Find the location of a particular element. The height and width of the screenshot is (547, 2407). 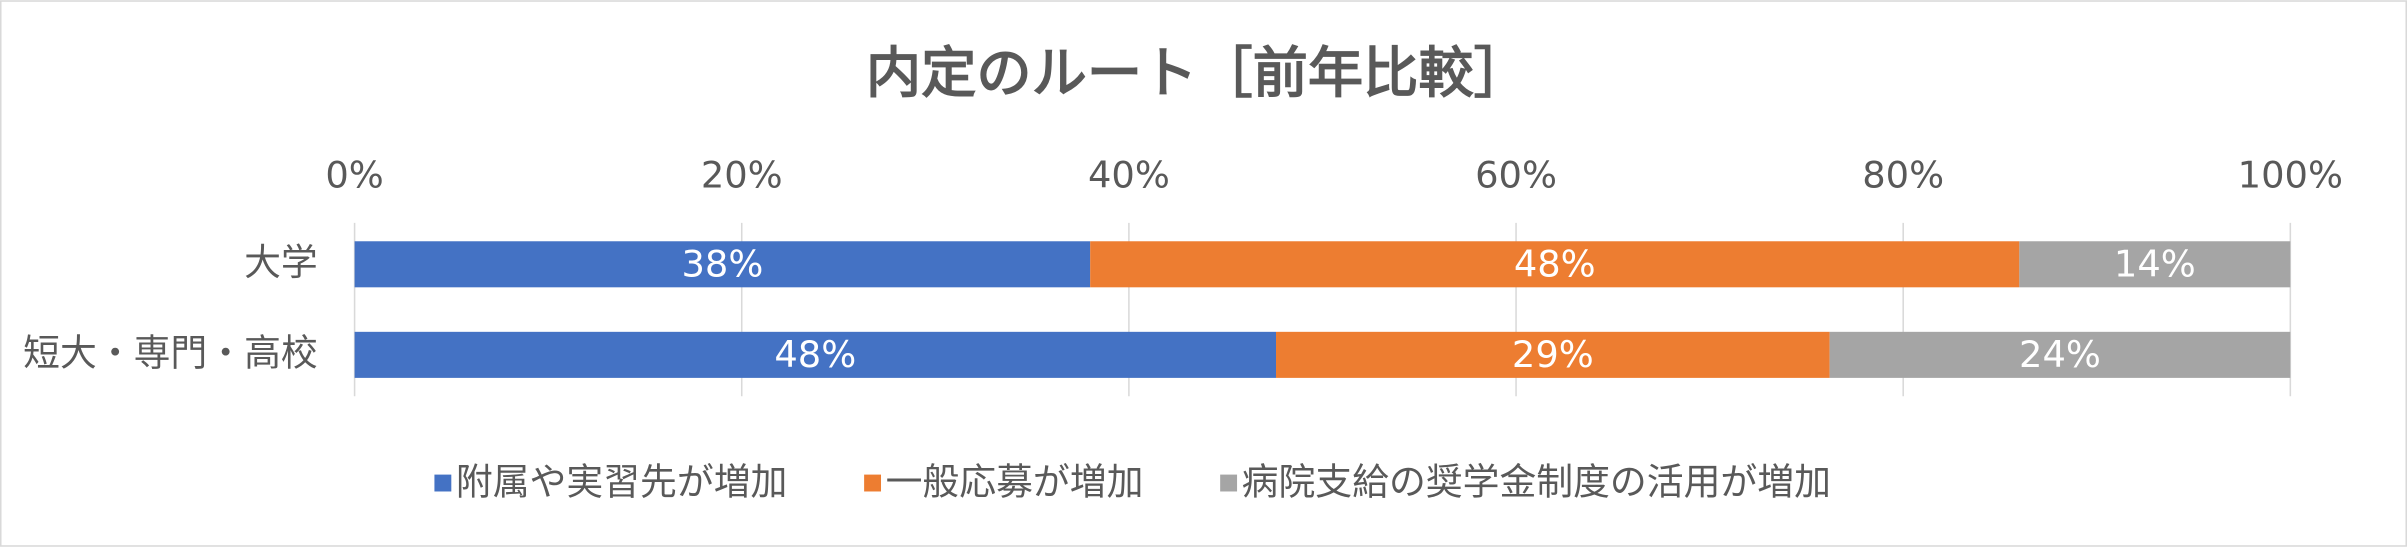

y-tick-label: 大学 is located at coordinates (281, 262).